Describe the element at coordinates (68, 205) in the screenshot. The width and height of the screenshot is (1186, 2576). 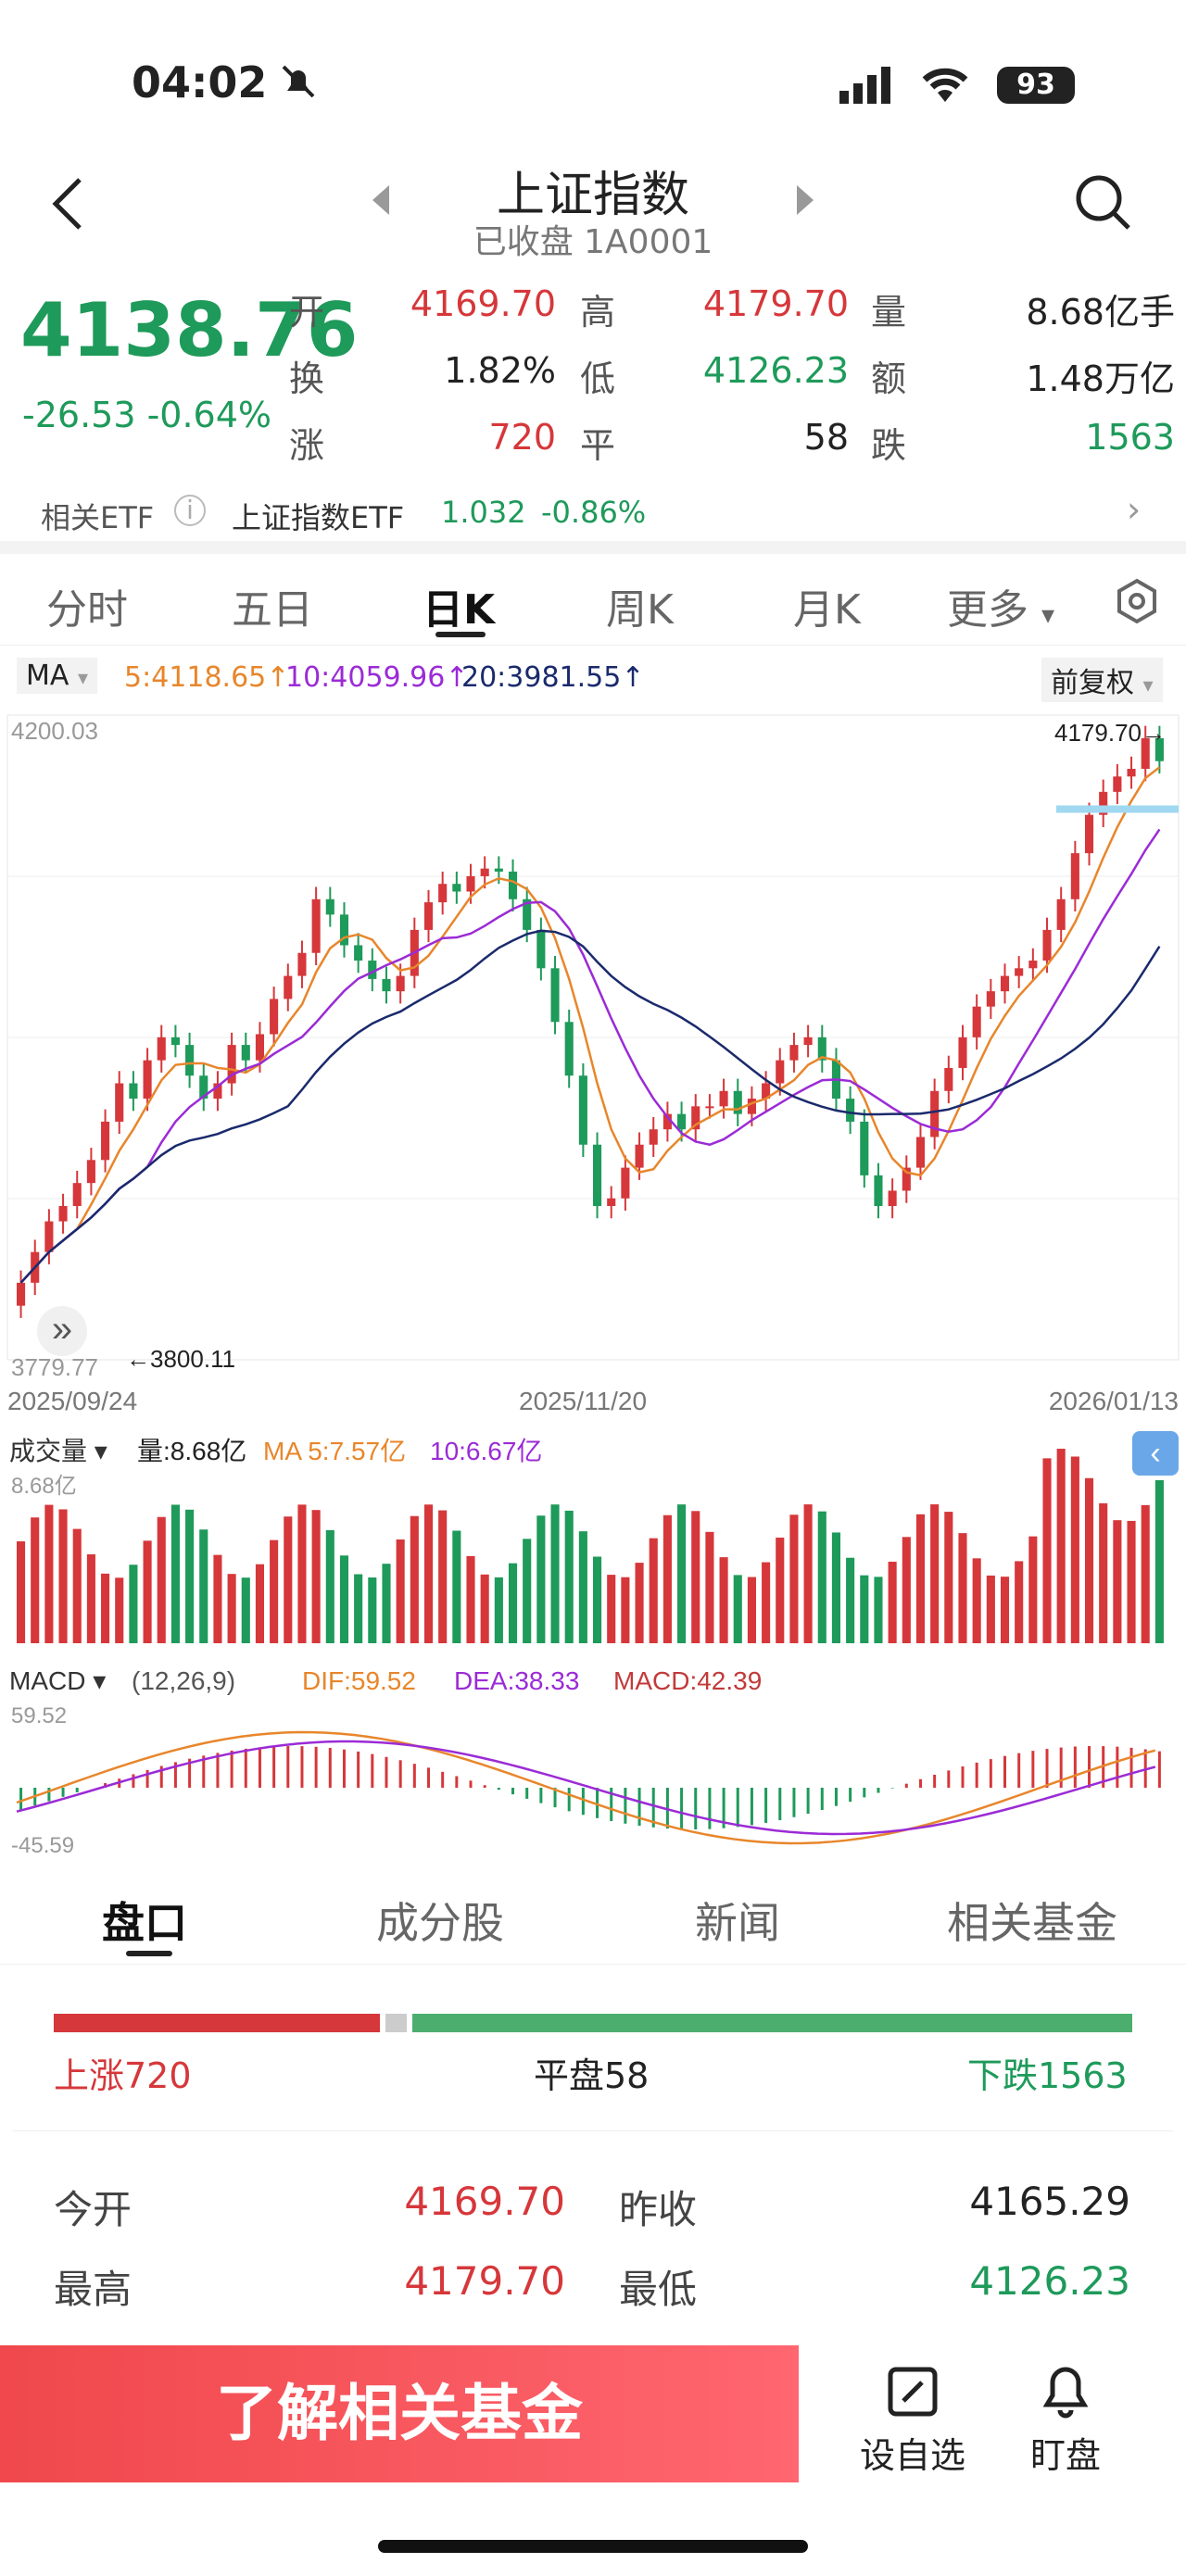
I see `back-icon` at that location.